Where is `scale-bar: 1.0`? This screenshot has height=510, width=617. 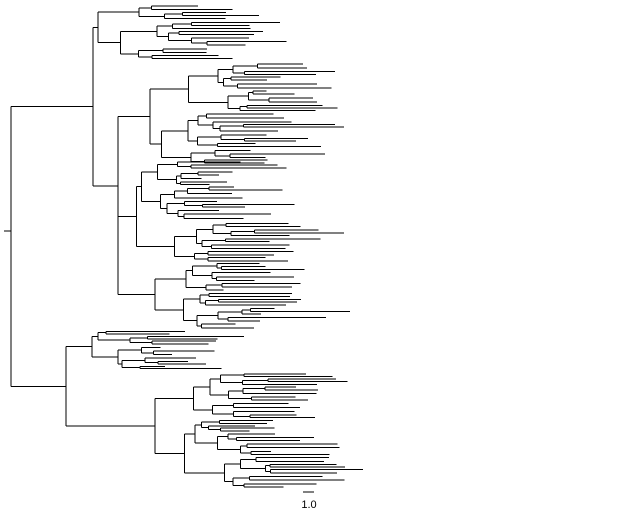 scale-bar: 1.0 is located at coordinates (309, 500).